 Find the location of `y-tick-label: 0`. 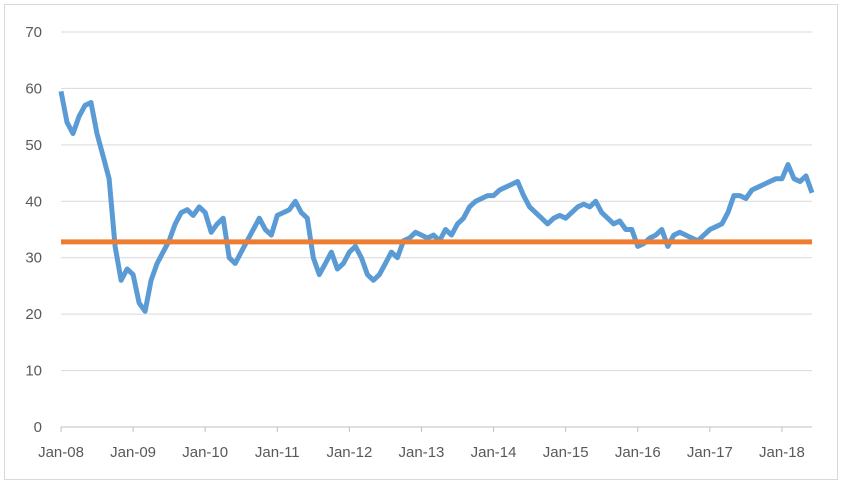

y-tick-label: 0 is located at coordinates (38, 427).